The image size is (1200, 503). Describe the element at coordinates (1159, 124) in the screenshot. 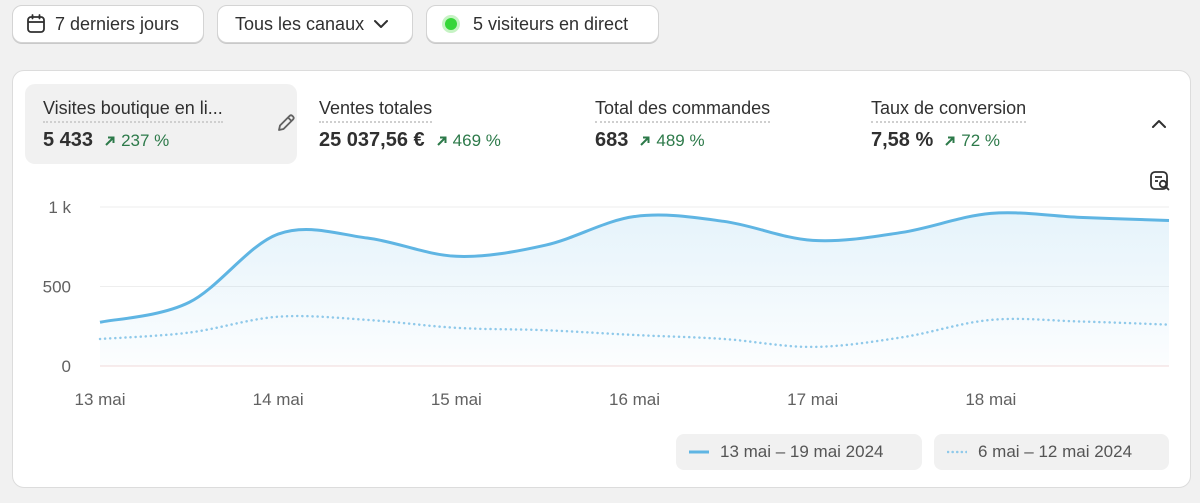

I see `chevron-up-icon` at that location.